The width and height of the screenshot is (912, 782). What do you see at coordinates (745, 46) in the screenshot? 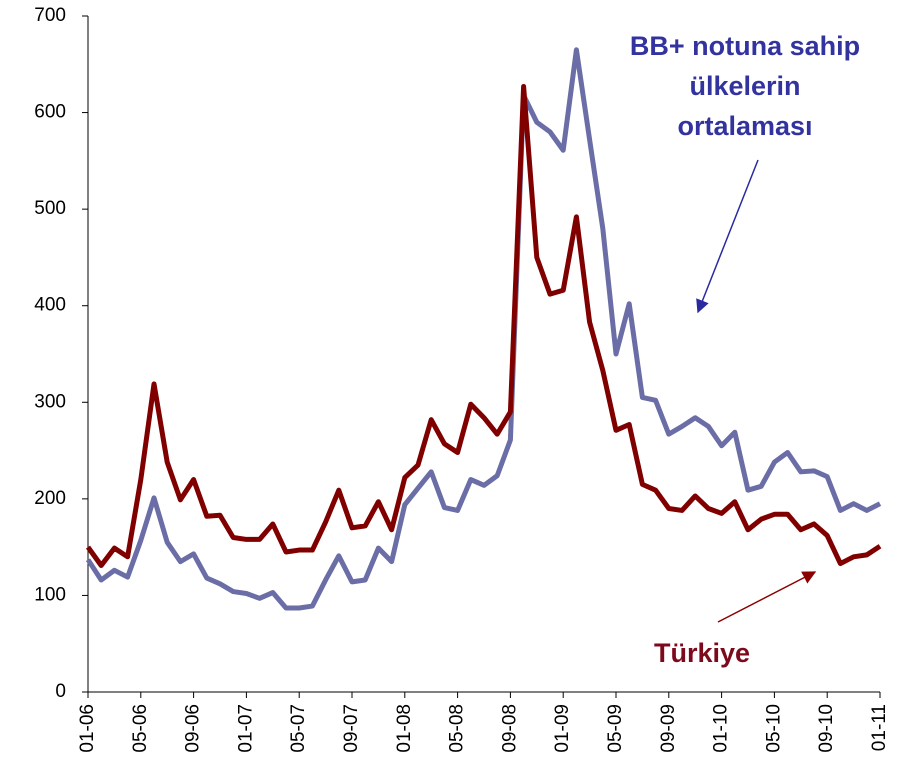
I see `annotation: BB+ notuna sahip` at bounding box center [745, 46].